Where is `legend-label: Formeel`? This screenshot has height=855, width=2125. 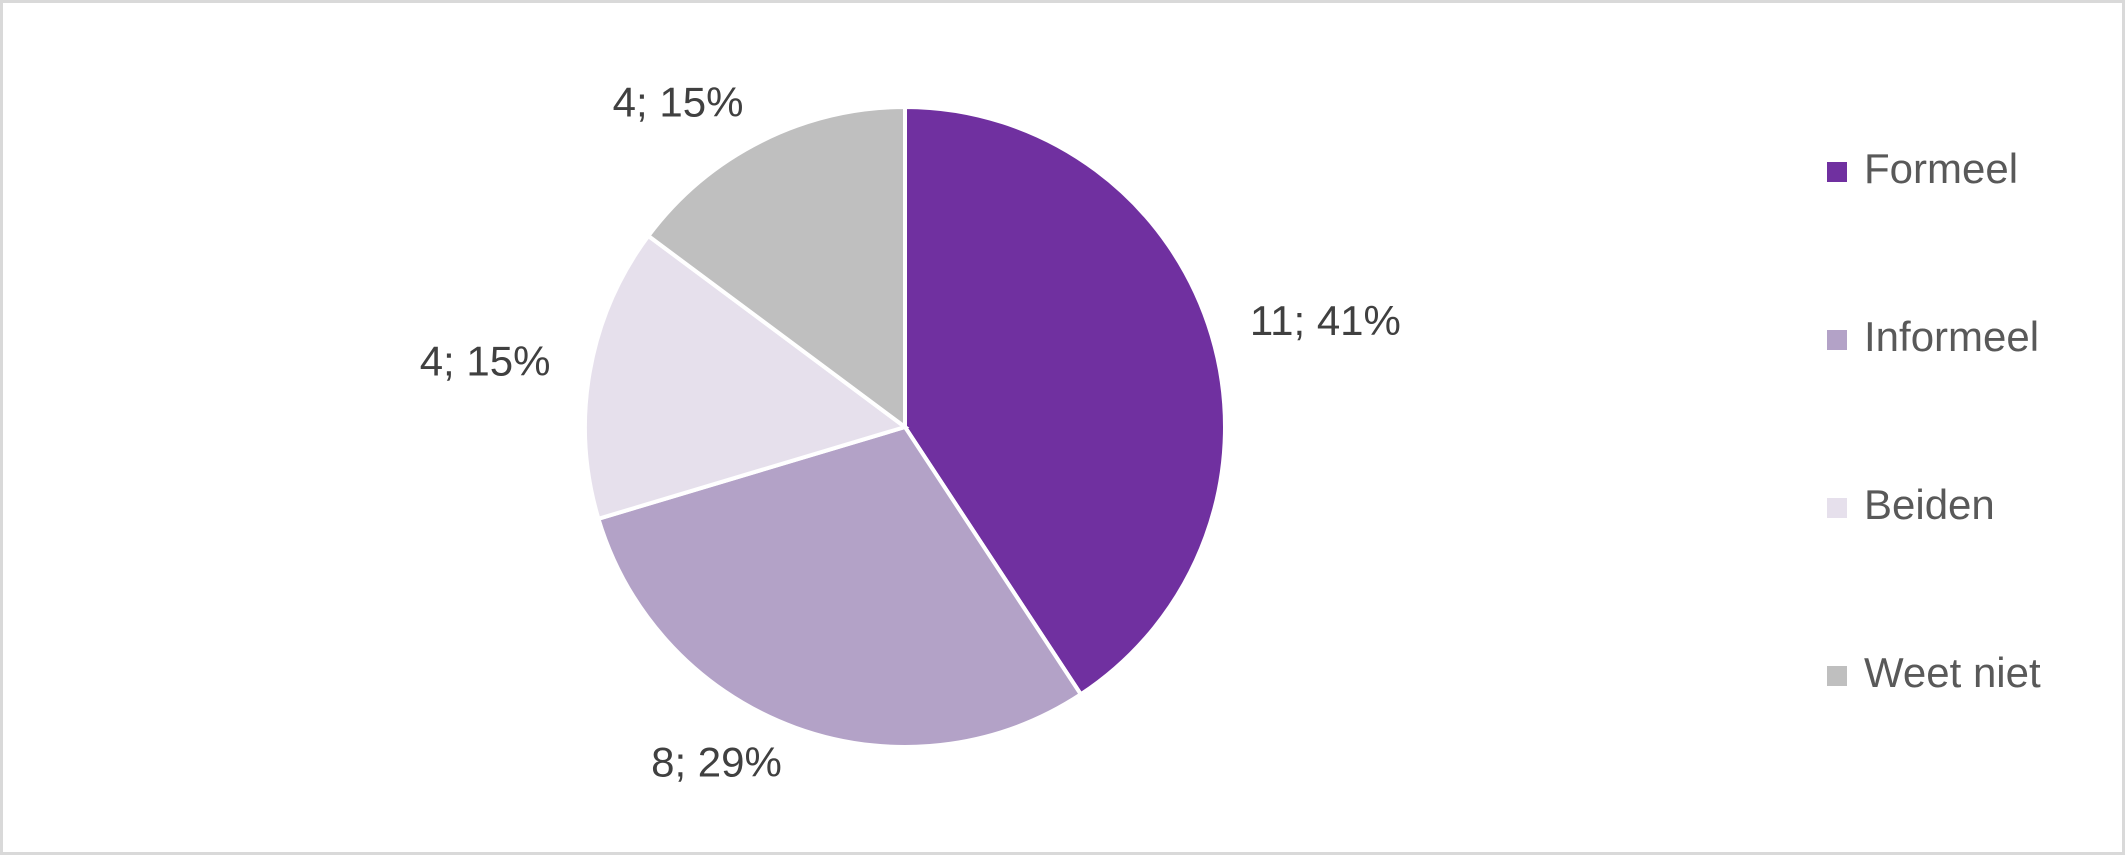 legend-label: Formeel is located at coordinates (1941, 168).